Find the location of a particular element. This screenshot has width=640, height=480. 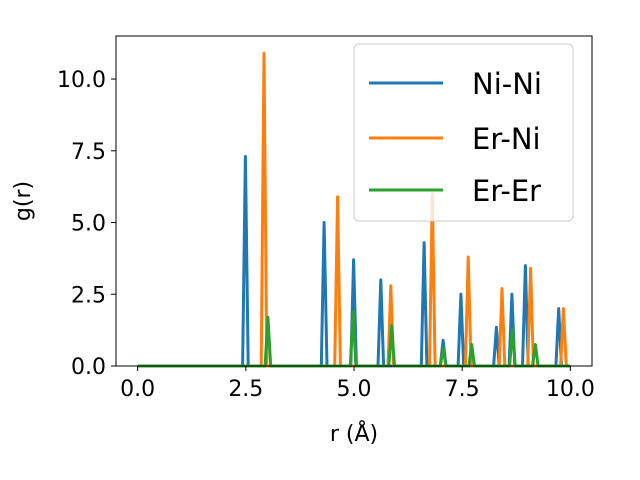

y-axis-label: g(r) is located at coordinates (23, 201).